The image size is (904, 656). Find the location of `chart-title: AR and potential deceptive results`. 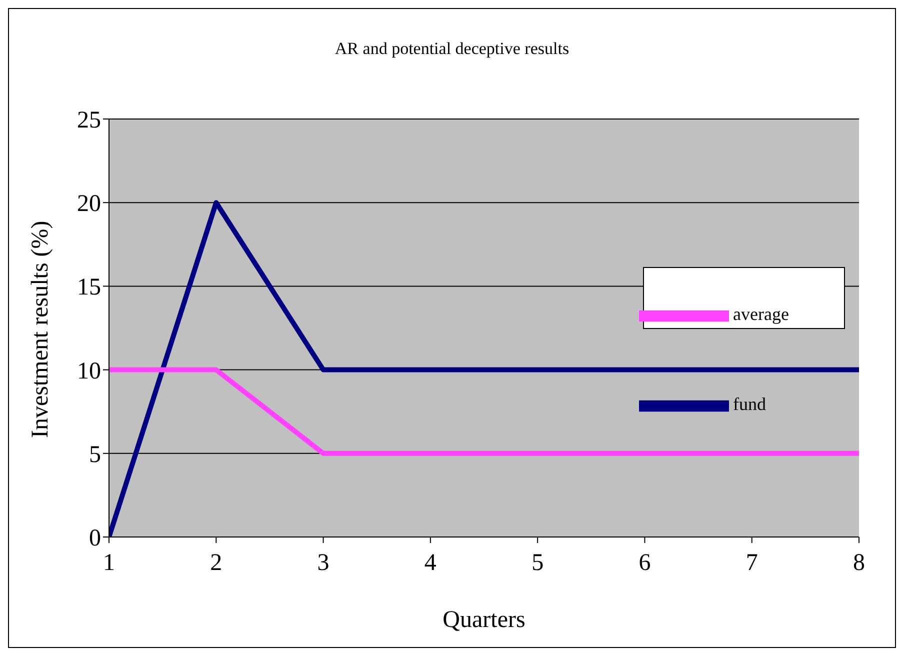

chart-title: AR and potential deceptive results is located at coordinates (452, 49).